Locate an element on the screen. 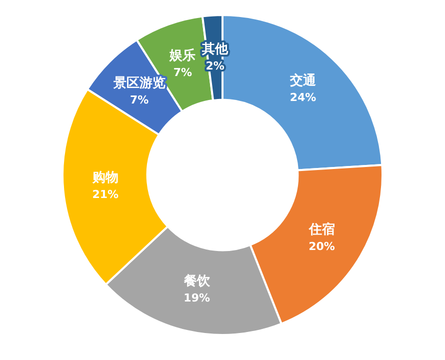 Image resolution: width=445 pixels, height=360 pixels. data-label: 24% is located at coordinates (303, 97).